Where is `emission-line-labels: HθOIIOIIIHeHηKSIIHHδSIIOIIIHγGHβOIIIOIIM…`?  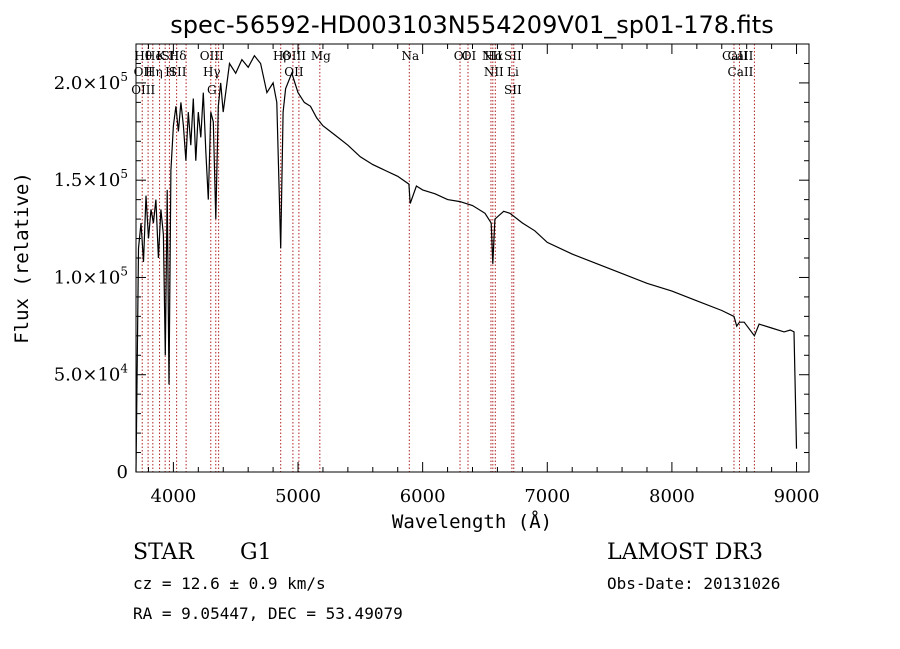 emission-line-labels: HθOIIOIIIHeHηKSIIHHδSIIOIIIHγGHβOIIIOIIM… is located at coordinates (442, 73).